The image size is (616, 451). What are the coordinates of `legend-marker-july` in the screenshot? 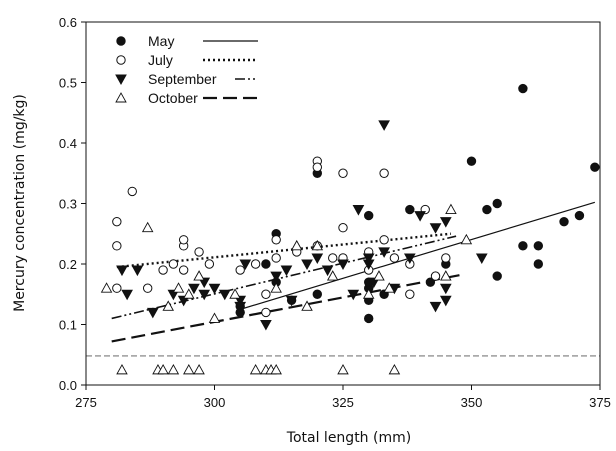 It's located at (121, 60).